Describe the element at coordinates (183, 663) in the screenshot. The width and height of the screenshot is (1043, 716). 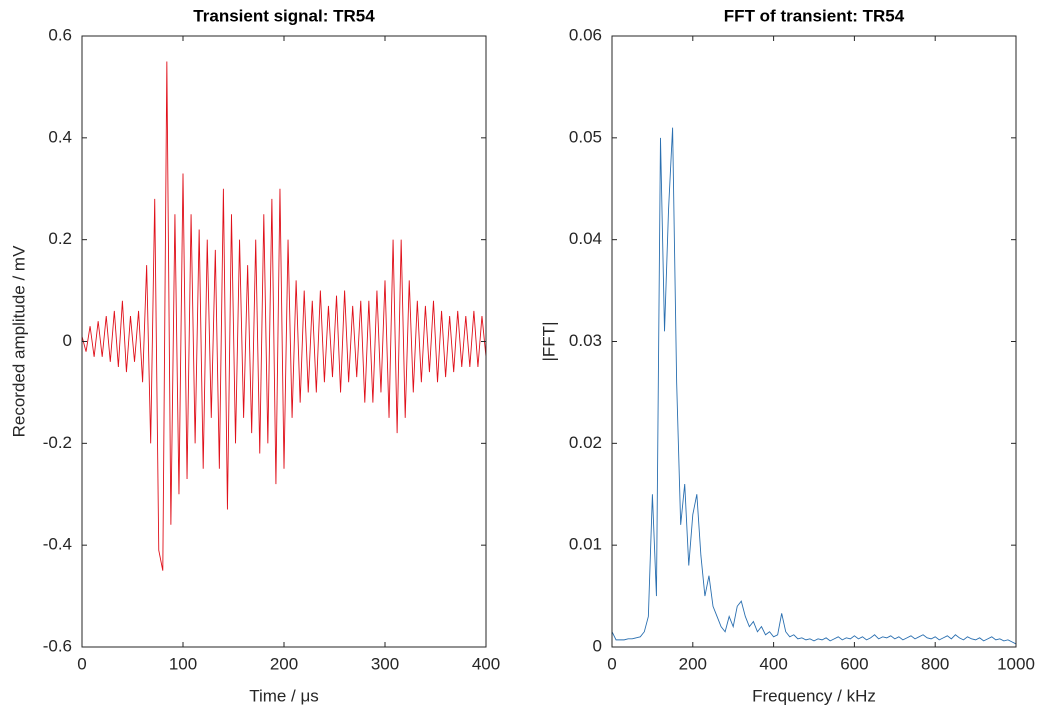
I see `x-tick-label: 100` at that location.